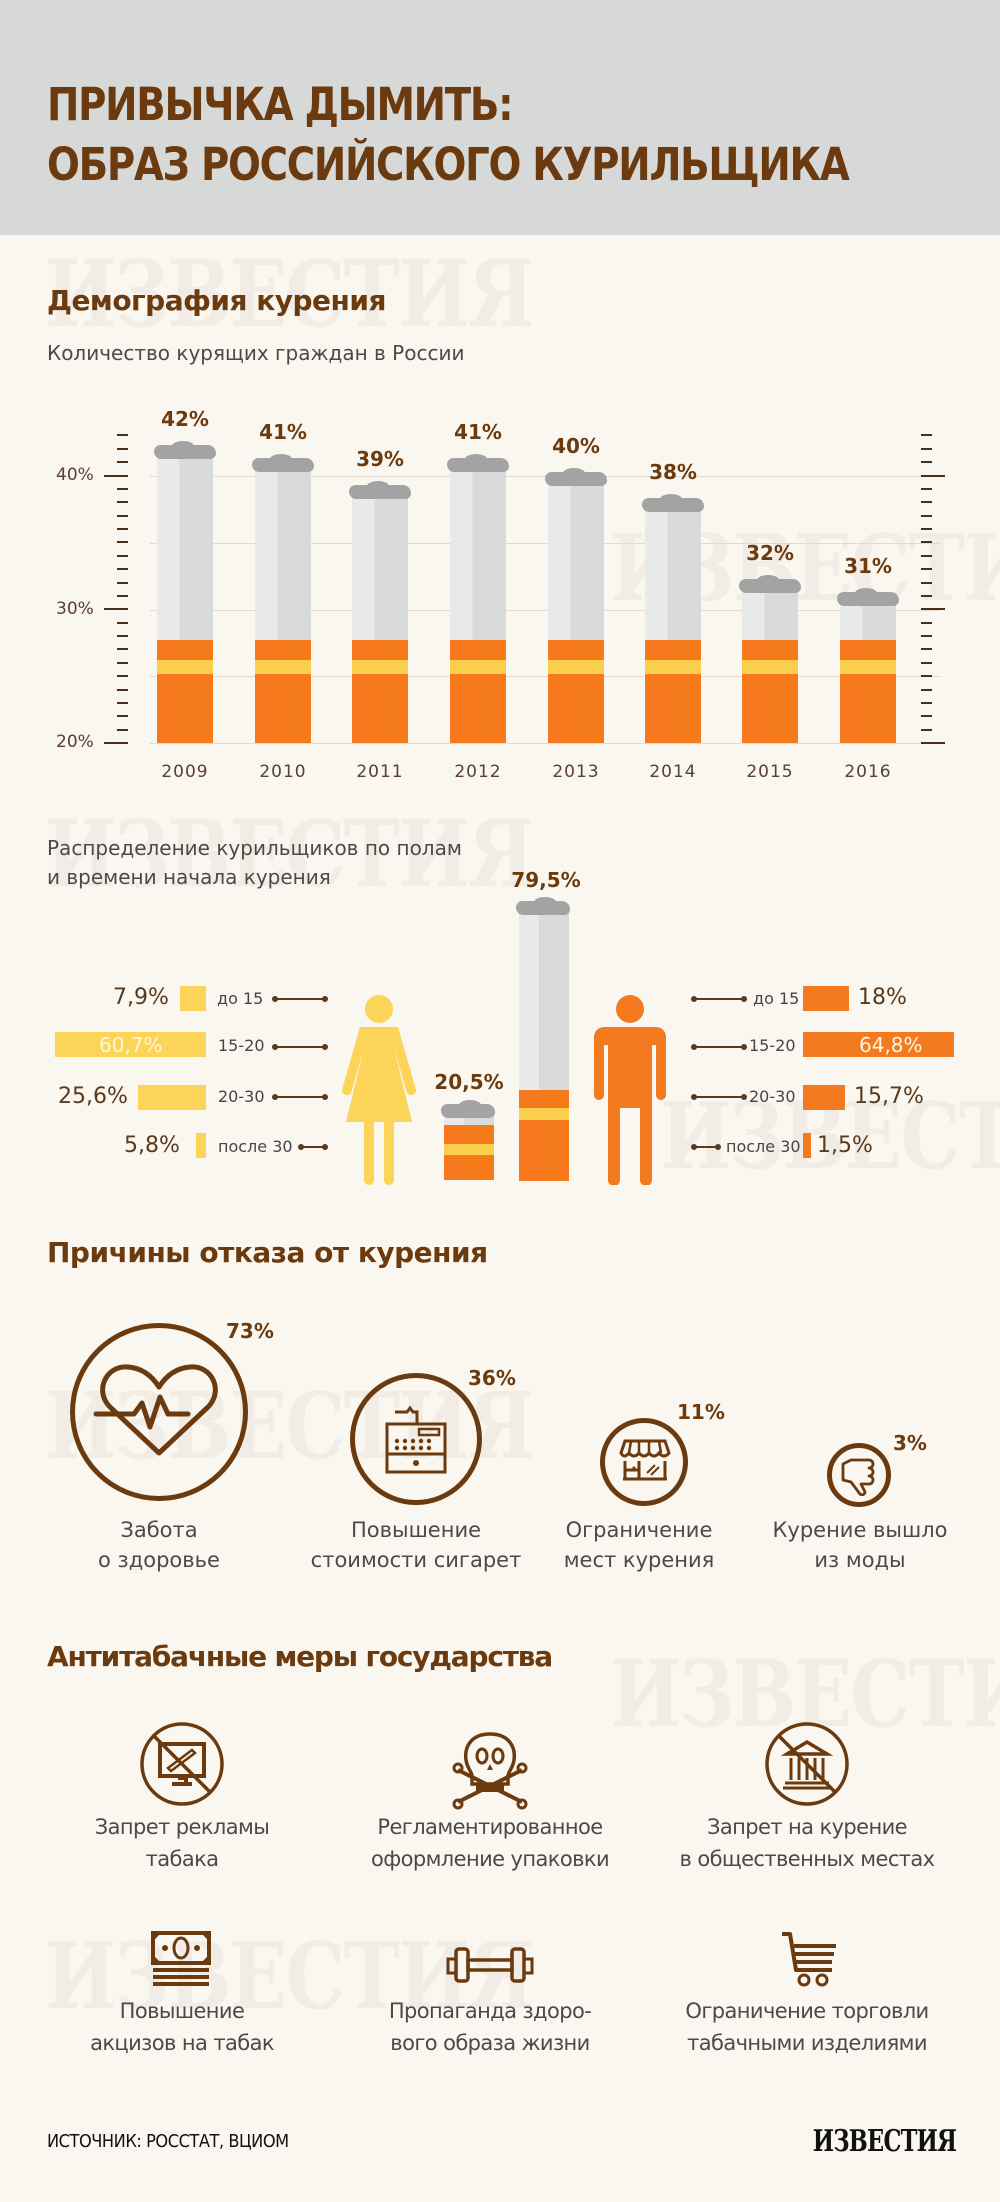 The image size is (1000, 2202). I want to click on reason-label-fashion: Курение вышло из моды, so click(860, 1545).